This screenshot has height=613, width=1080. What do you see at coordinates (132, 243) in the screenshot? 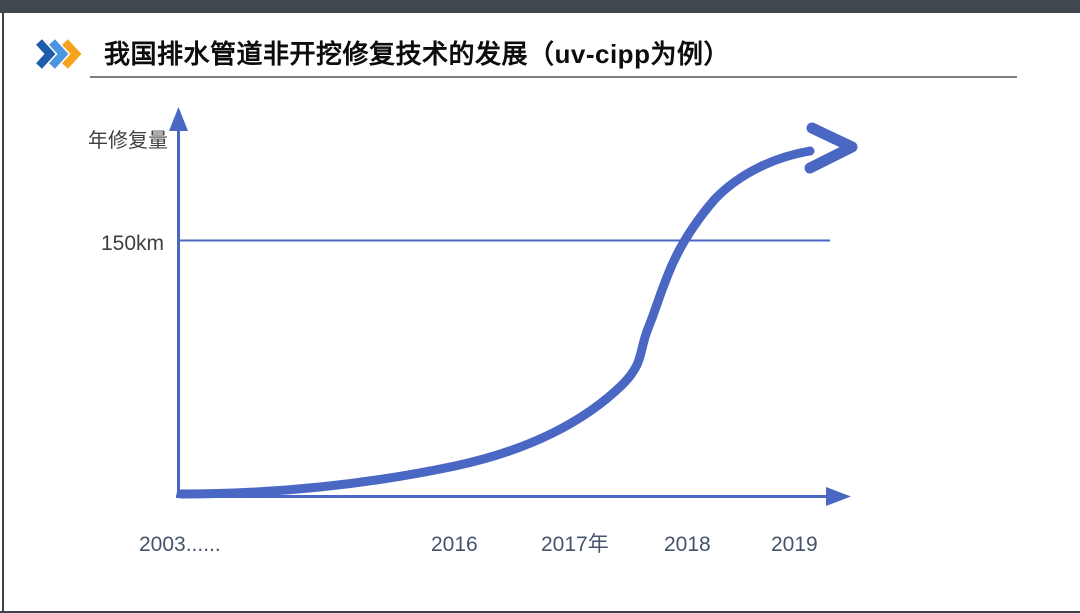
I see `reference-line-label: 150km` at bounding box center [132, 243].